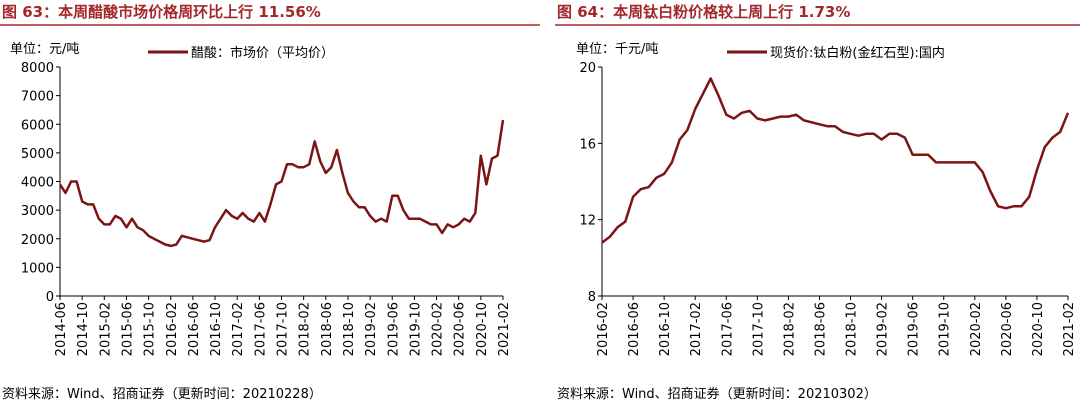  Describe the element at coordinates (37, 240) in the screenshot. I see `y-tick-label: 2000` at that location.